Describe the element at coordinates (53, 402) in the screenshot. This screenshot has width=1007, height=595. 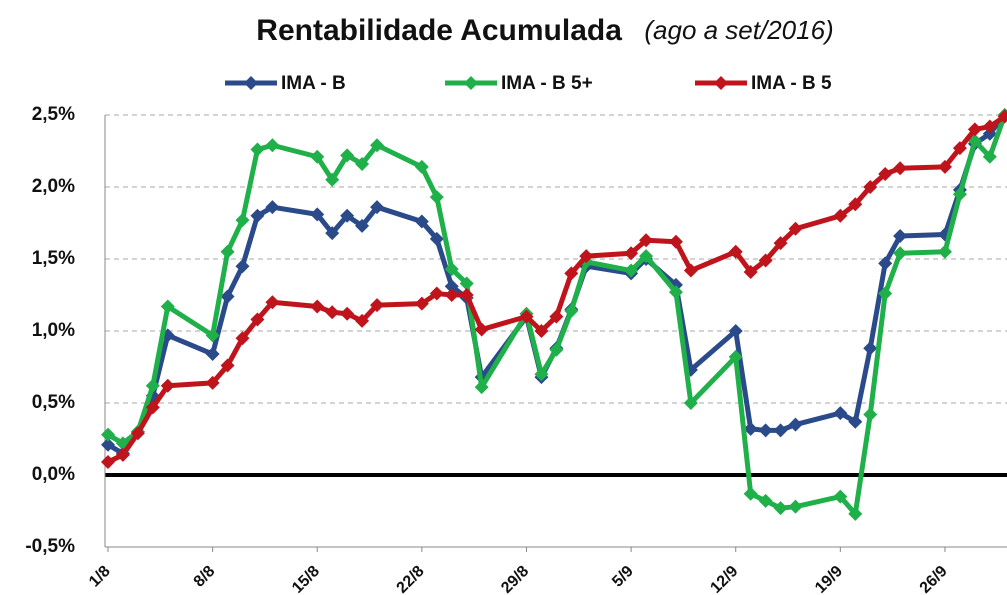
I see `y-tick-label: 0,5%` at that location.